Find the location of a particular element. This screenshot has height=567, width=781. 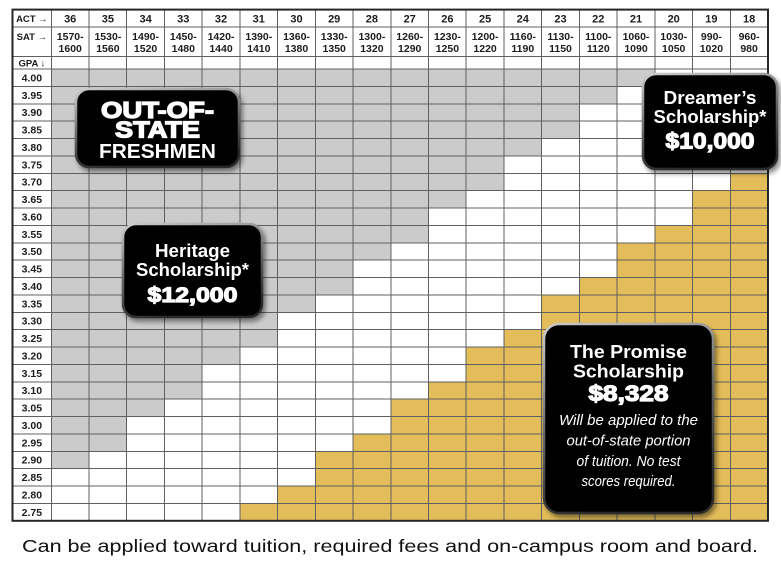

svg-text: 3.15 is located at coordinates (32, 374).